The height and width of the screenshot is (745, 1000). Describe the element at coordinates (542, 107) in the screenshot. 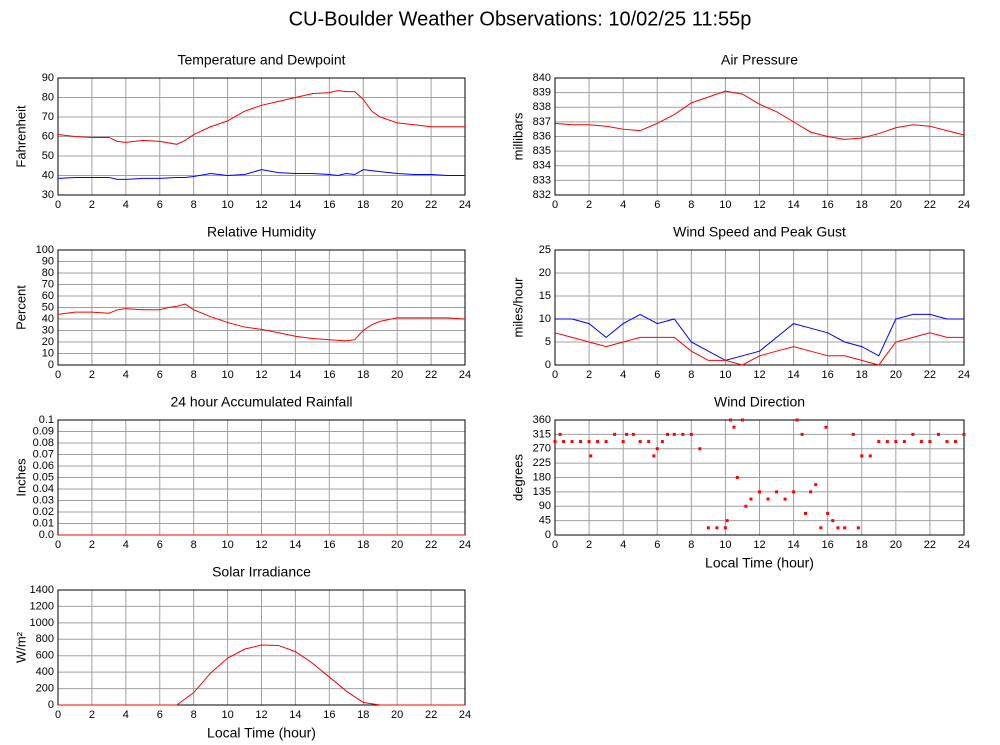

I see `y-tick-label: 838` at that location.